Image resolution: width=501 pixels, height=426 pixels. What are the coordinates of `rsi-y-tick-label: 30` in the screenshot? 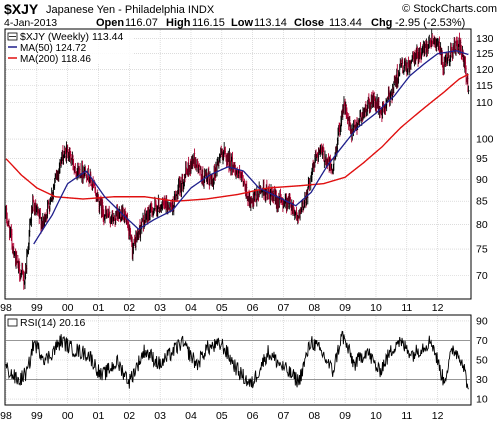 It's located at (482, 380).